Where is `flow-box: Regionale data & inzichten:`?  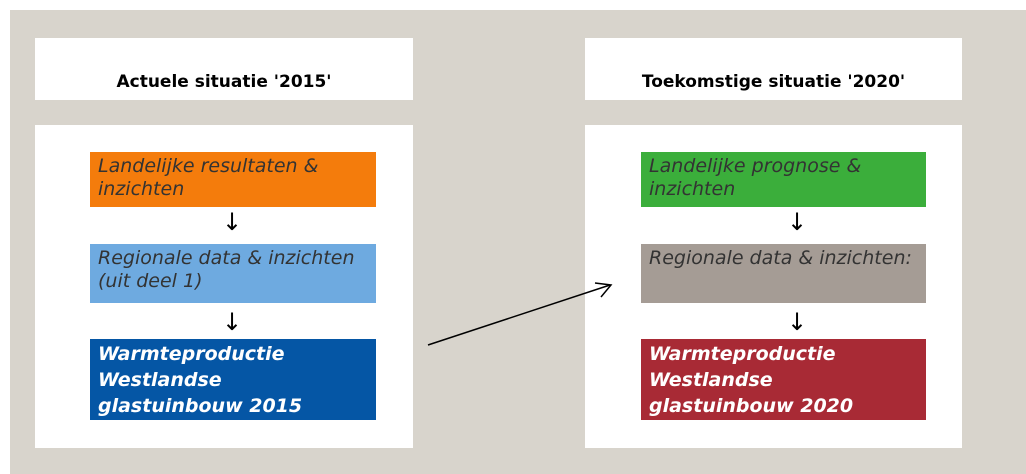 flow-box: Regionale data & inzichten: is located at coordinates (783, 273).